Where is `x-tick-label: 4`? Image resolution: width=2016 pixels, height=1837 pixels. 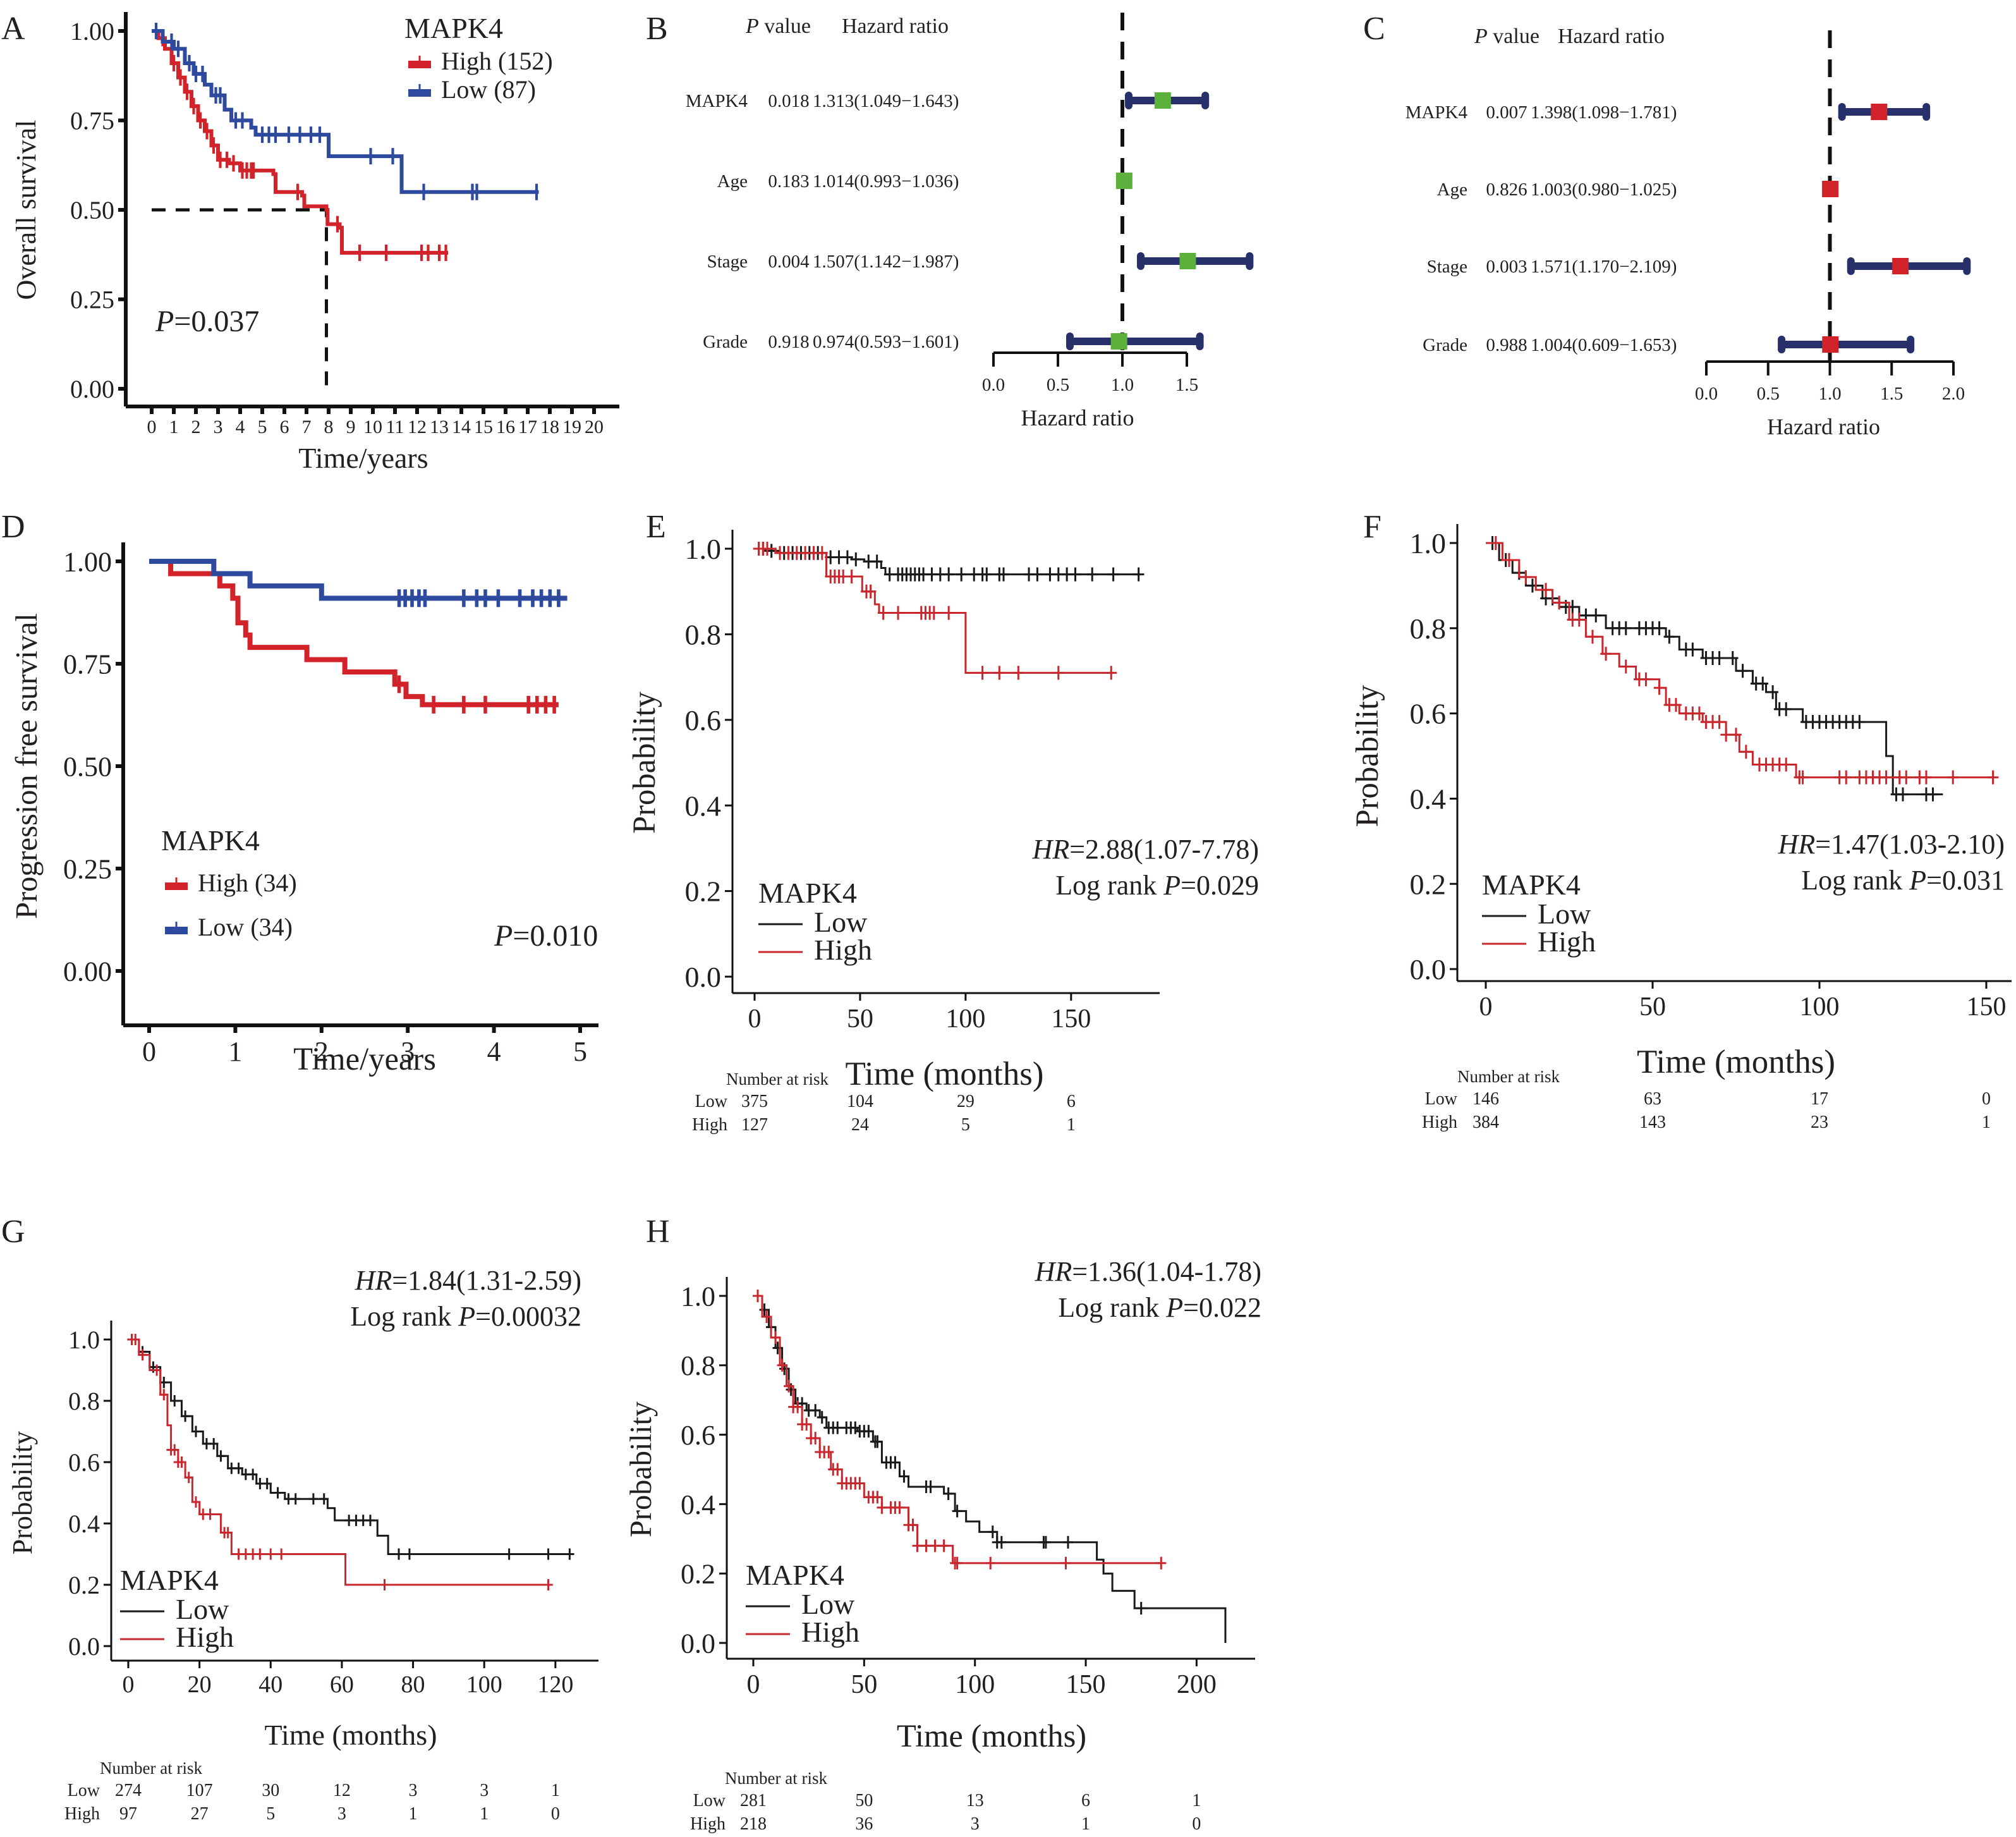 x-tick-label: 4 is located at coordinates (240, 427).